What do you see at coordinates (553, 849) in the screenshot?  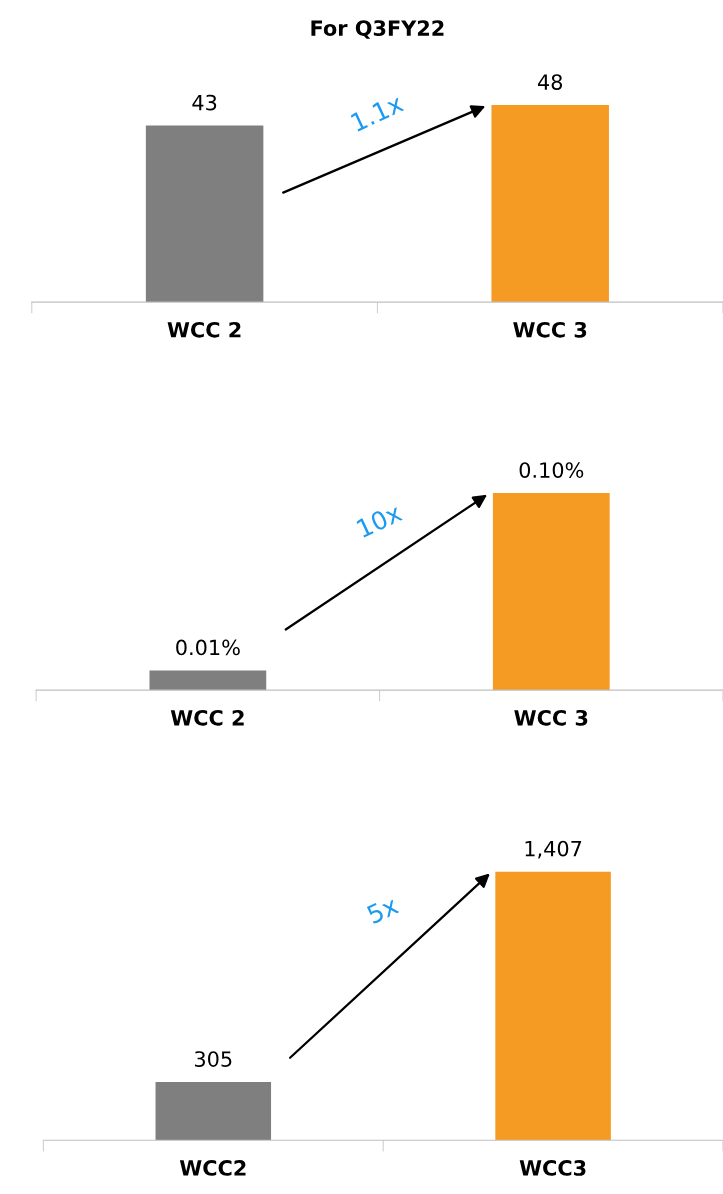 I see `data-label: 1,407` at bounding box center [553, 849].